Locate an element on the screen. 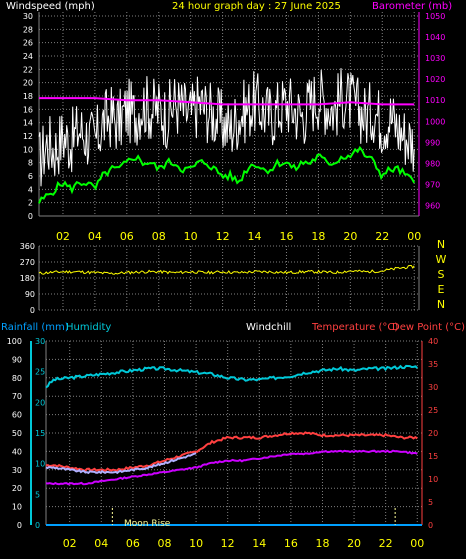 This screenshot has height=559, width=466. humidity-tick-labels: 0 10 20 30 40 50 60 70 80 90 100 is located at coordinates (14, 433).